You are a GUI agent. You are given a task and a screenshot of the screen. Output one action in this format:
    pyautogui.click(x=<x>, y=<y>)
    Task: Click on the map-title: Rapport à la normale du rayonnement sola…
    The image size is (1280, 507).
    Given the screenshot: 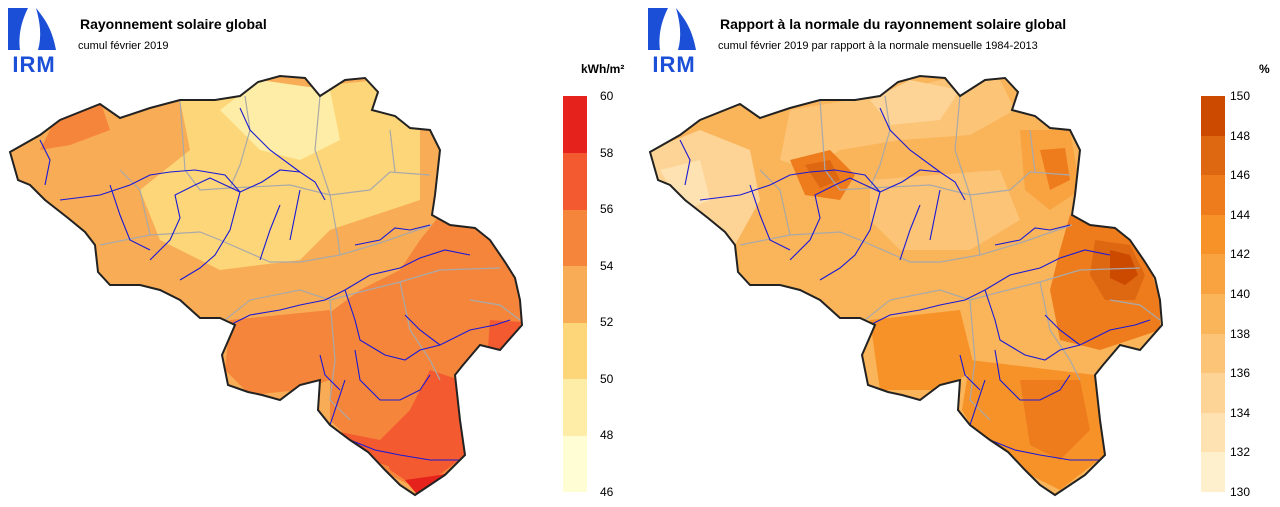 What is the action you would take?
    pyautogui.click(x=893, y=24)
    